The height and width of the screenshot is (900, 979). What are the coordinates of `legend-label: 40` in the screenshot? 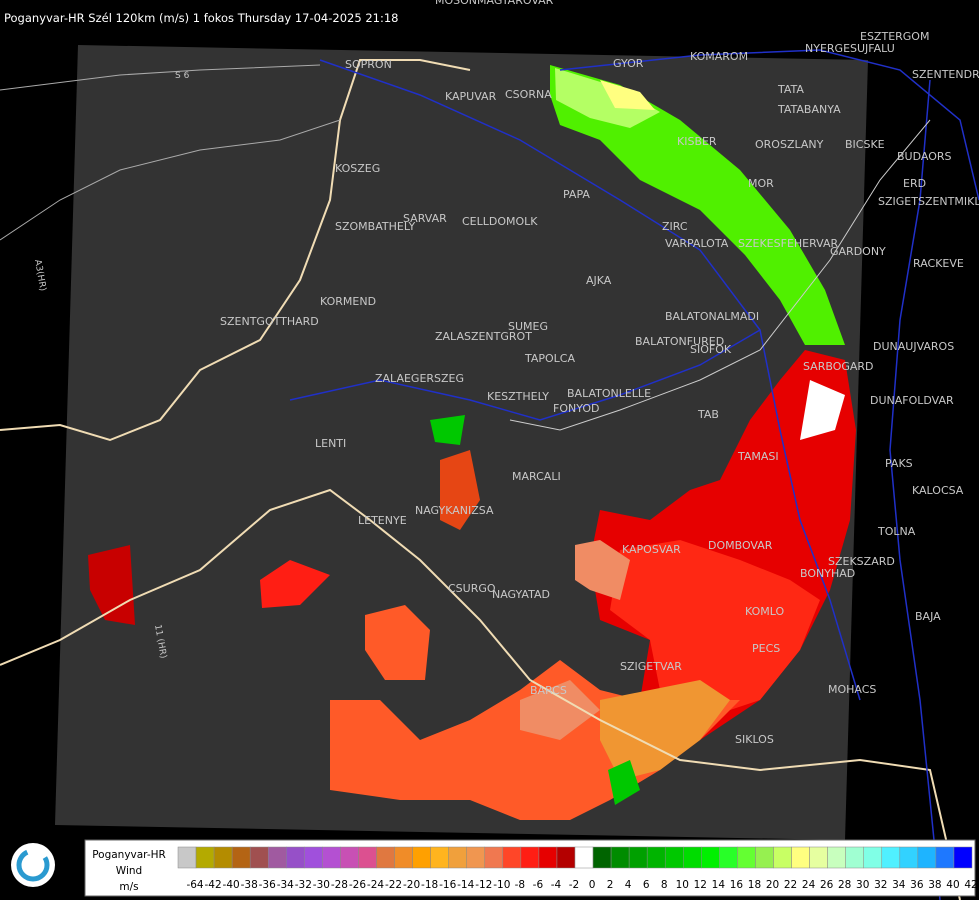 It's located at (952, 885).